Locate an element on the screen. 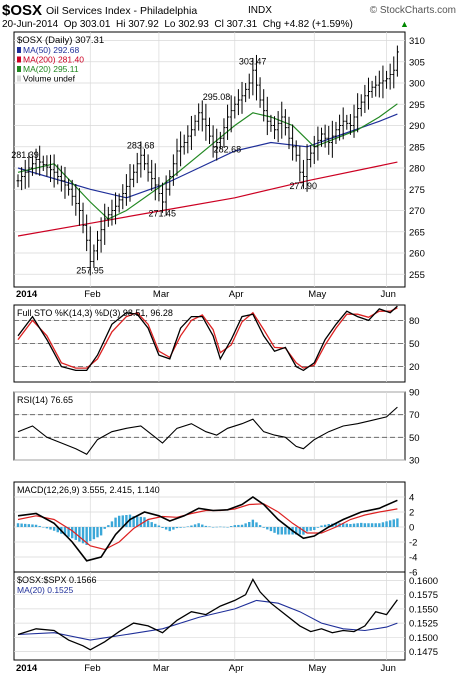  price-annotation: 271.45 is located at coordinates (163, 213).